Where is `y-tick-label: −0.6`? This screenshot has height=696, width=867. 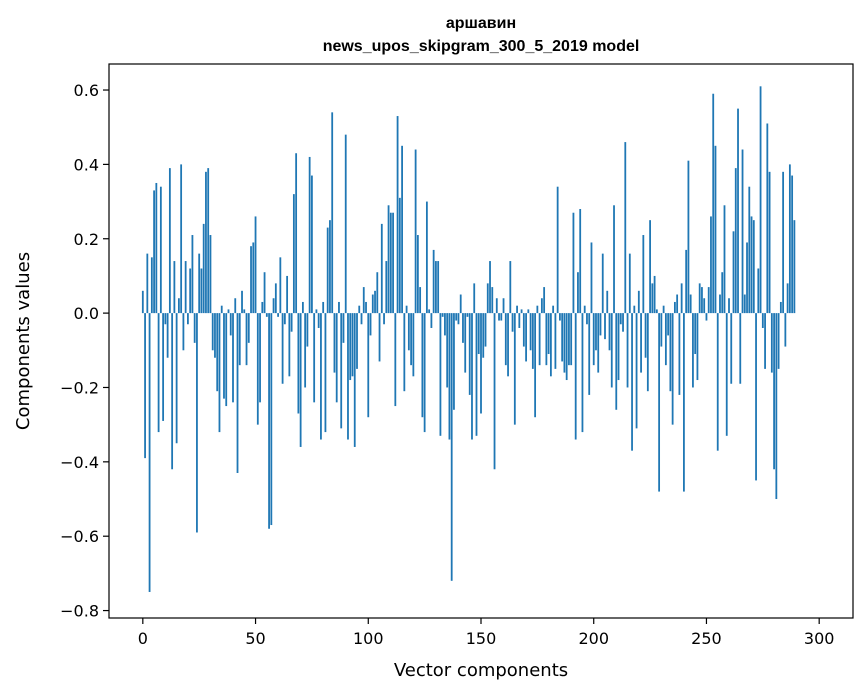
y-tick-label: −0.6 is located at coordinates (79, 536).